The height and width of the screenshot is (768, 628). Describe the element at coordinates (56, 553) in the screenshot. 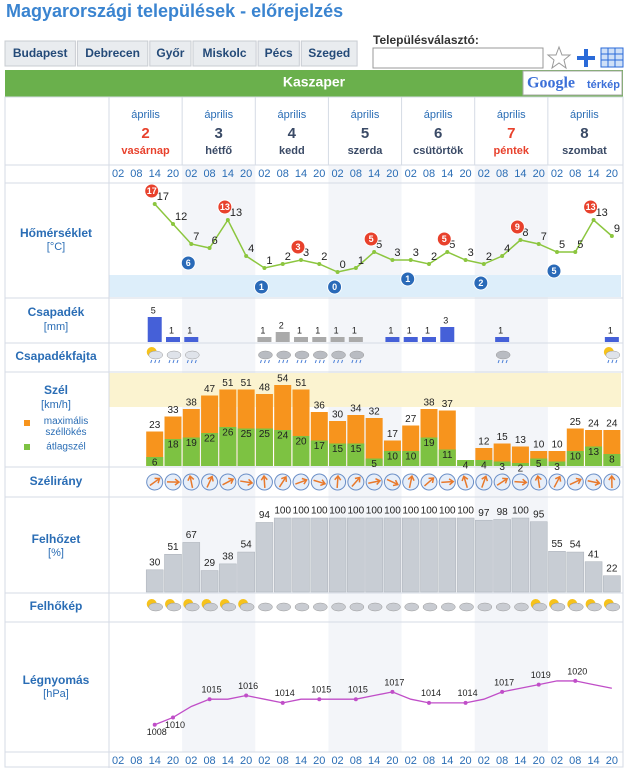

I see `cloud-unit: [%]` at that location.